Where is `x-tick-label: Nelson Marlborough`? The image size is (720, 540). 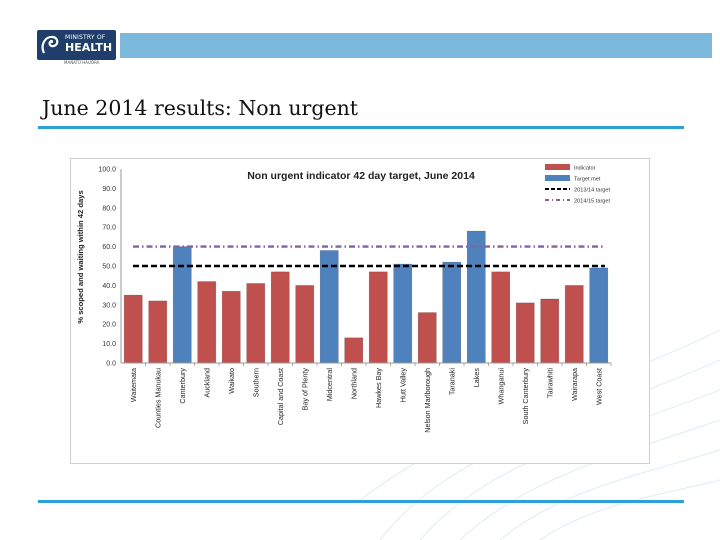
x-tick-label: Nelson Marlborough is located at coordinates (427, 400).